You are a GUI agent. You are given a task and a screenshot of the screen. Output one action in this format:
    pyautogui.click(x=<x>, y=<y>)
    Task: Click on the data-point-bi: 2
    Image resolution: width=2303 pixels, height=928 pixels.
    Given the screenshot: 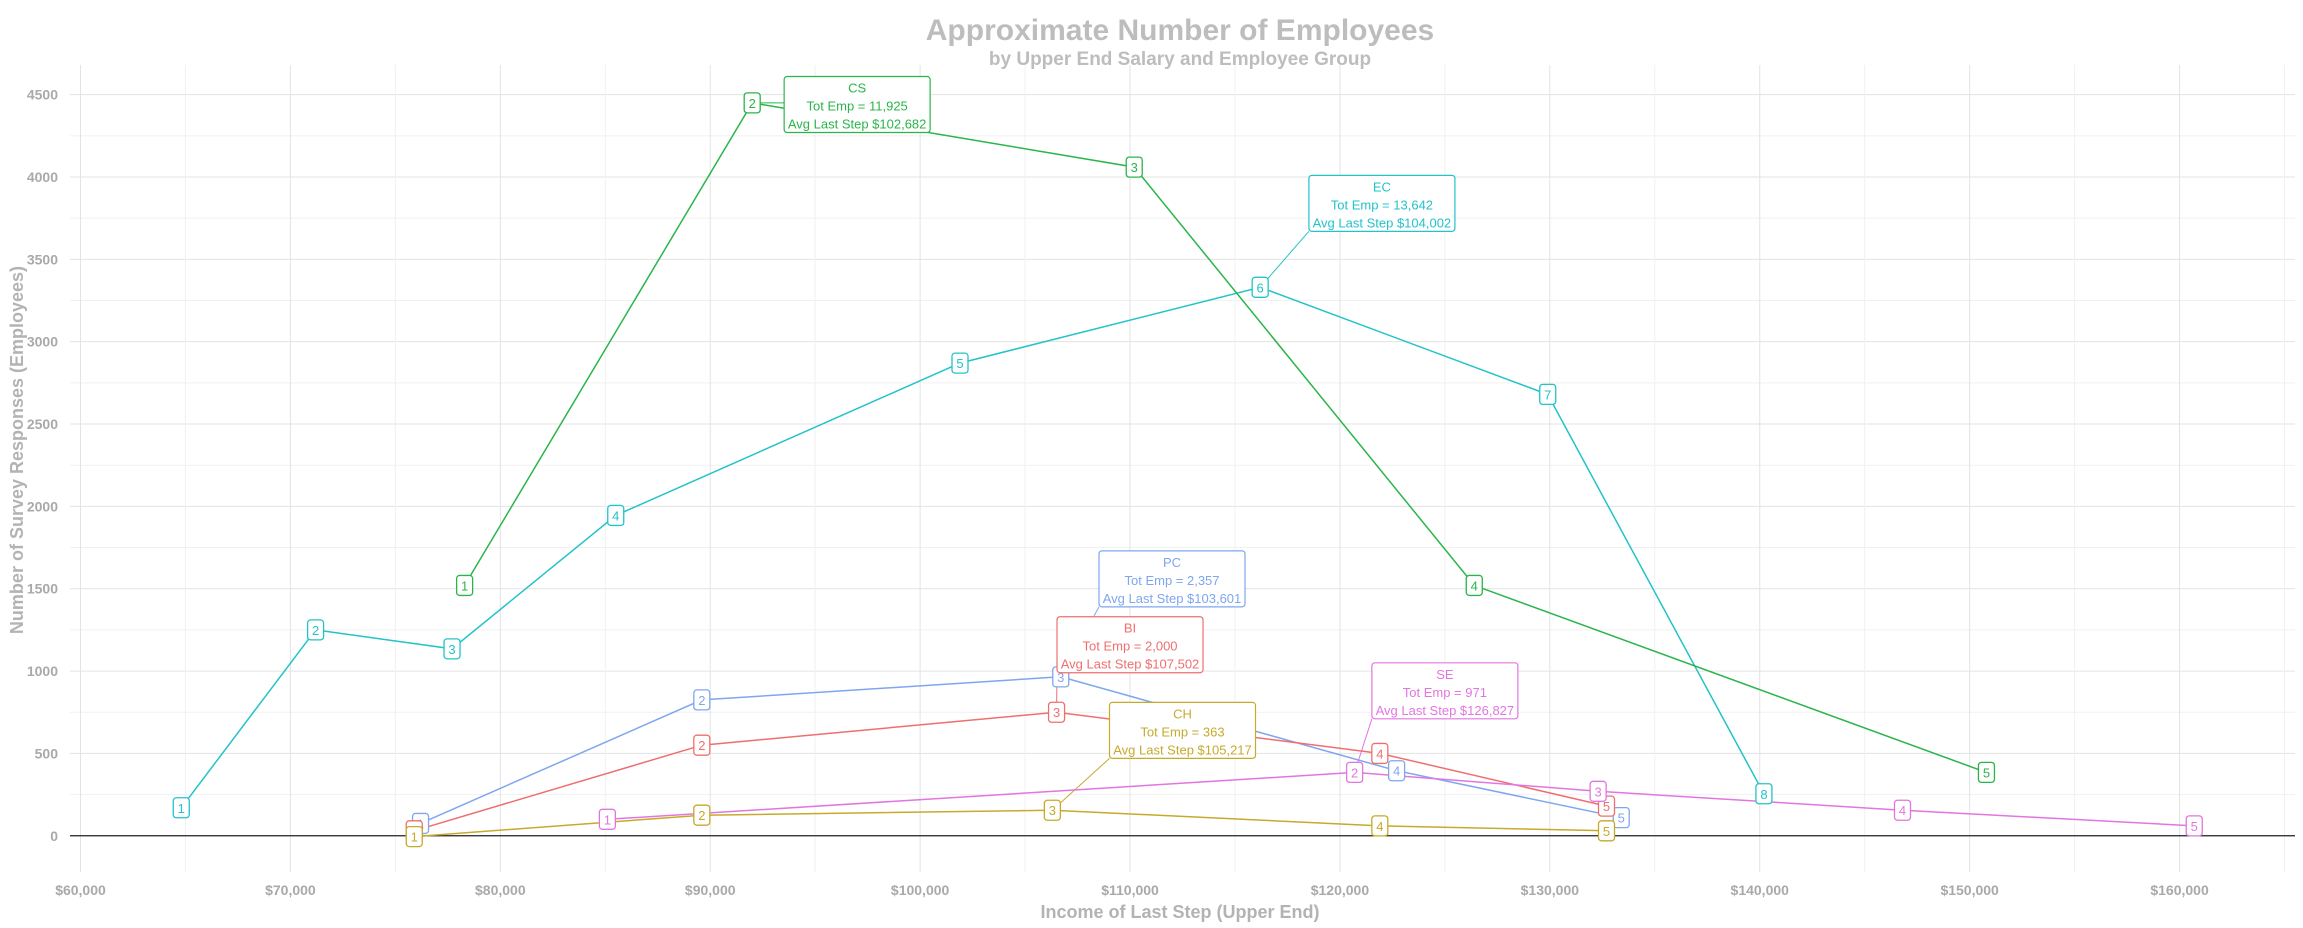 What is the action you would take?
    pyautogui.click(x=702, y=745)
    